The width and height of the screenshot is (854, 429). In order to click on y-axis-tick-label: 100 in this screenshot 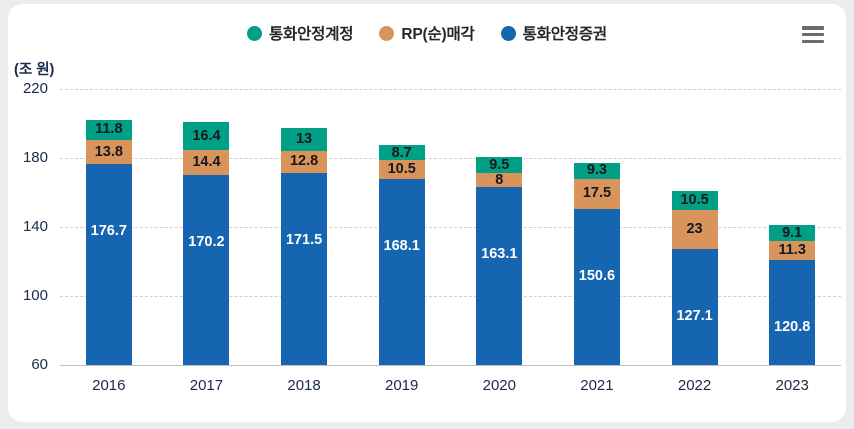, I will do `click(35, 295)`.